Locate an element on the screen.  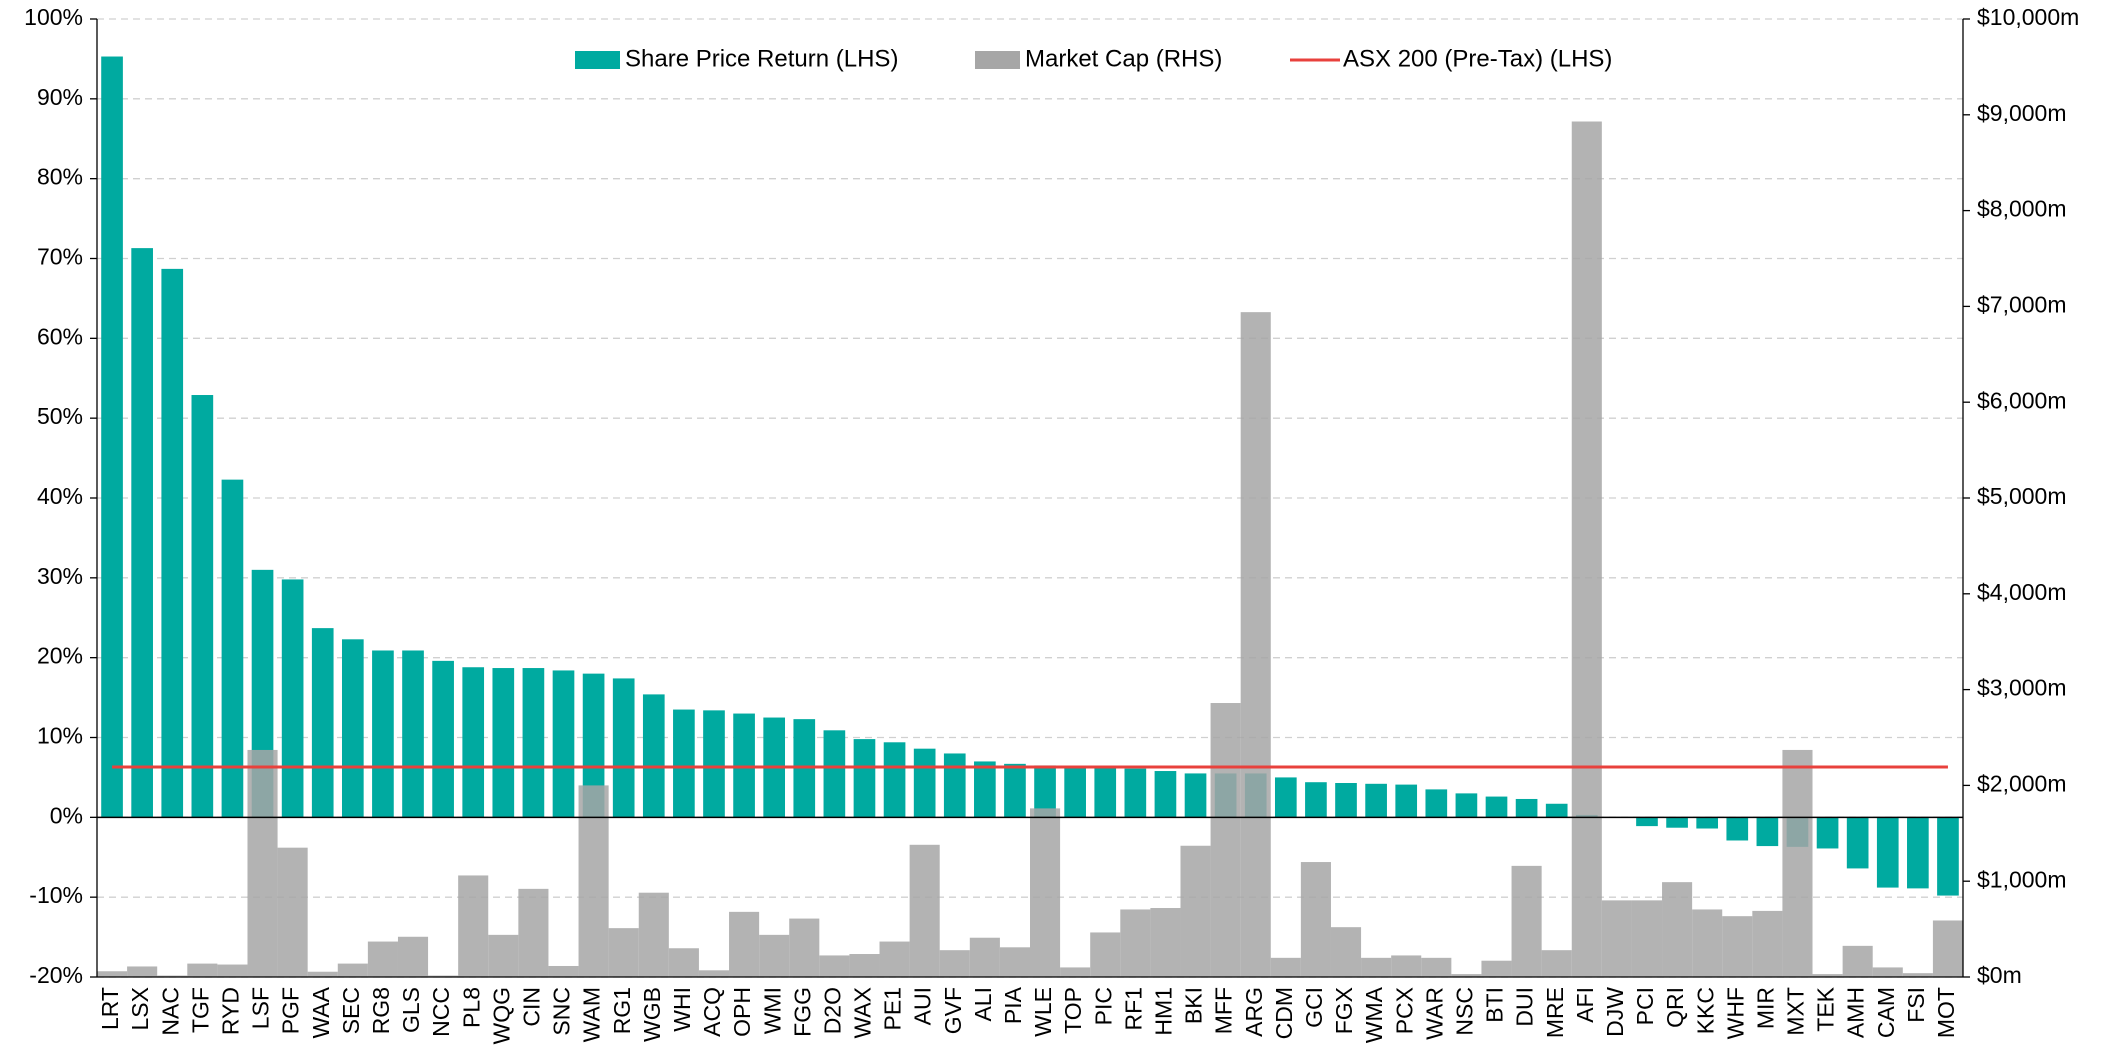
x-tick-label: MRE is located at coordinates (1555, 1012).